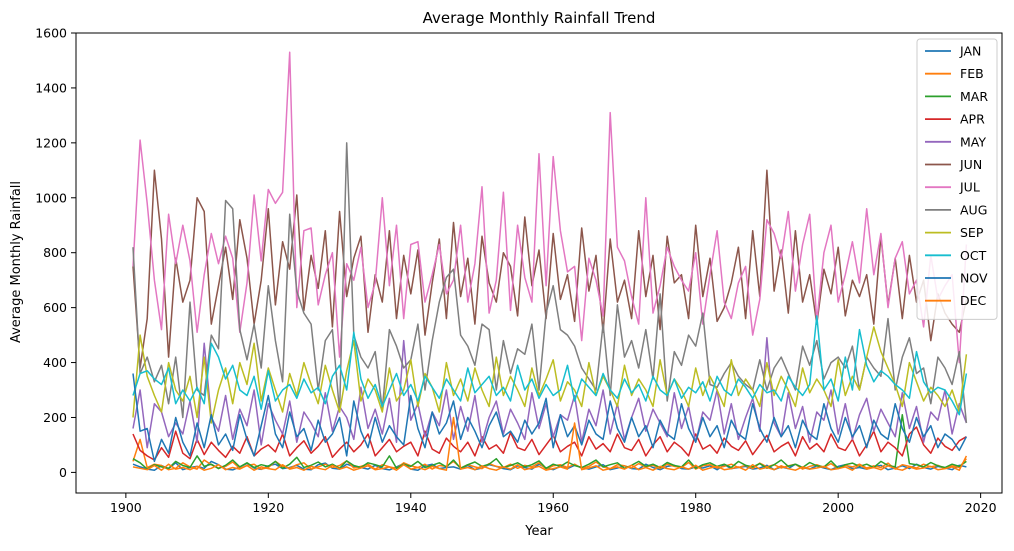 The width and height of the screenshot is (1014, 551). I want to click on legend-label-may: MAY, so click(973, 141).